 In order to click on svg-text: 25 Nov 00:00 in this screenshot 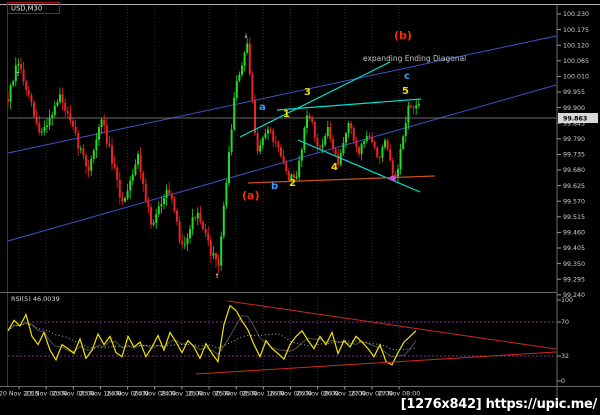, I will do `click(209, 394)`.